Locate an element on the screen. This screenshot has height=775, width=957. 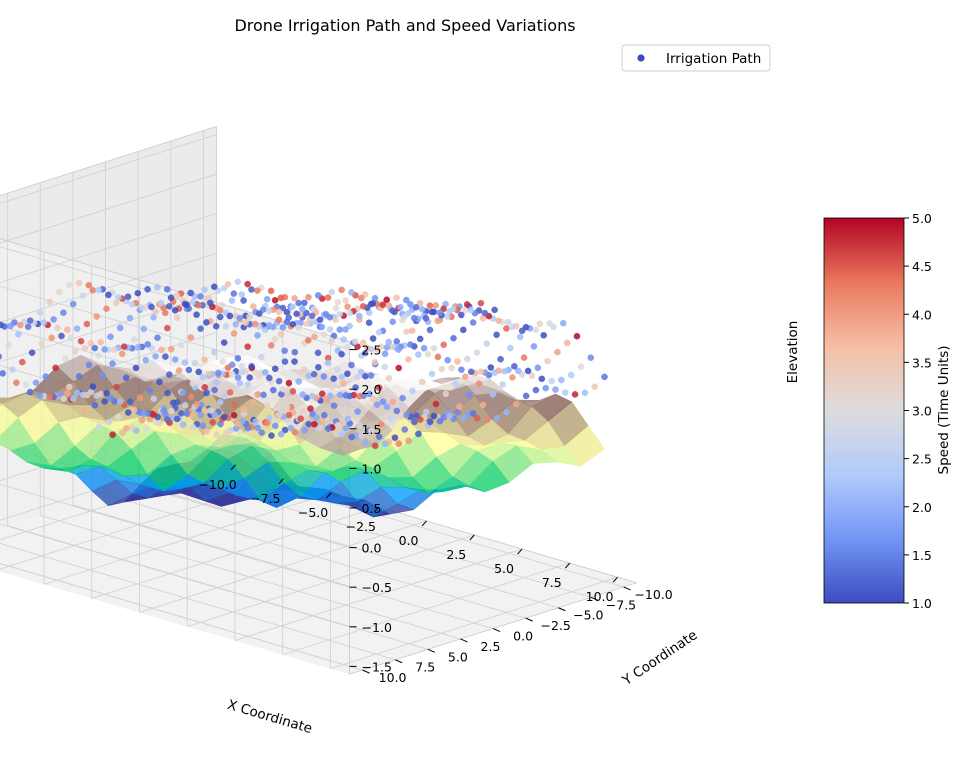
y-axis-label: Y Coordinate is located at coordinates (660, 658).